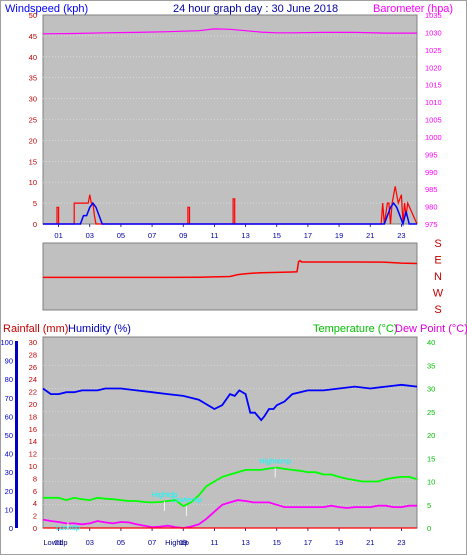  I want to click on rainfall-y-tick-label: 0, so click(35, 528).